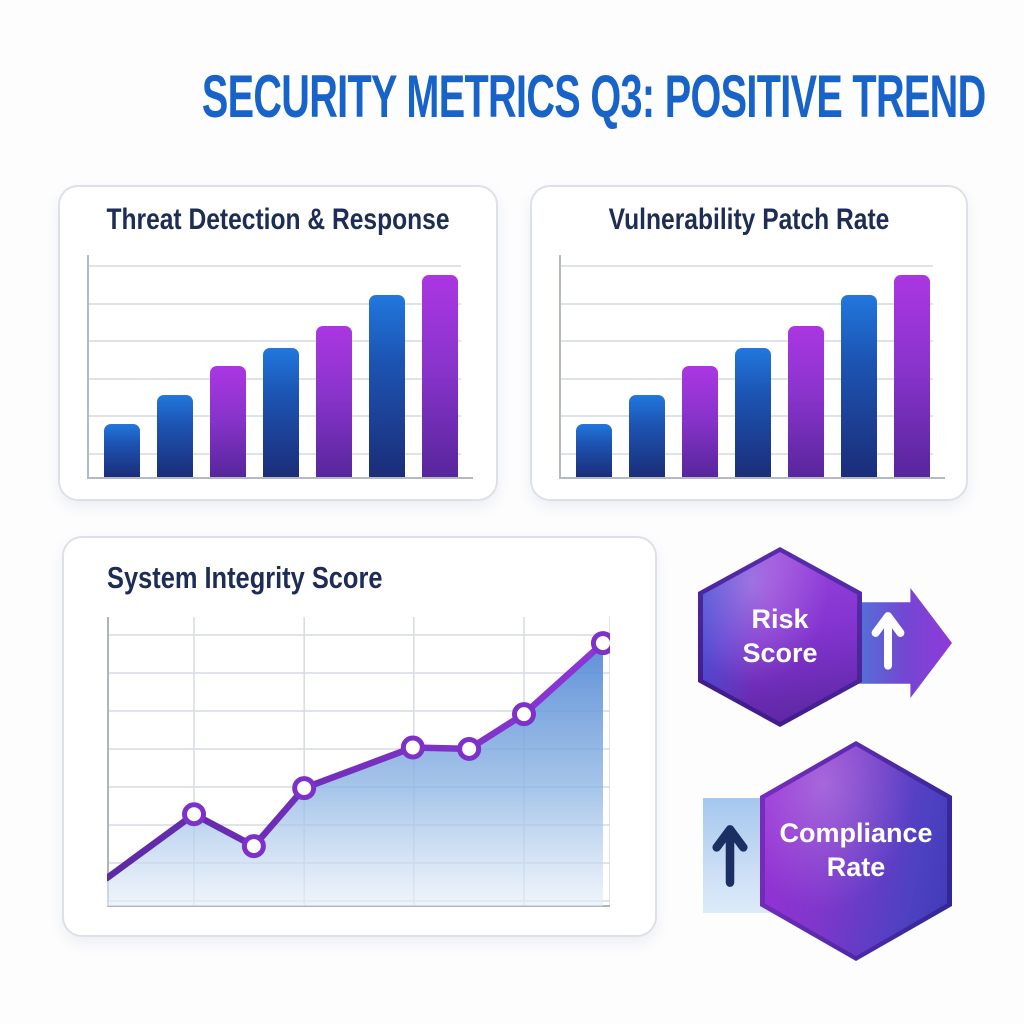 This screenshot has height=1024, width=1024. I want to click on chart-title-threat-detection: Threat Detection & Response, so click(278, 219).